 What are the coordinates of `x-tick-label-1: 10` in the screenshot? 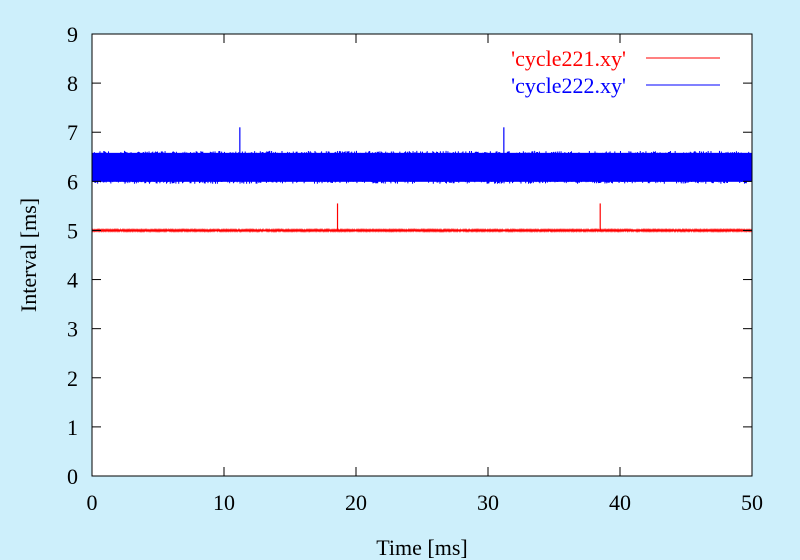 It's located at (224, 502).